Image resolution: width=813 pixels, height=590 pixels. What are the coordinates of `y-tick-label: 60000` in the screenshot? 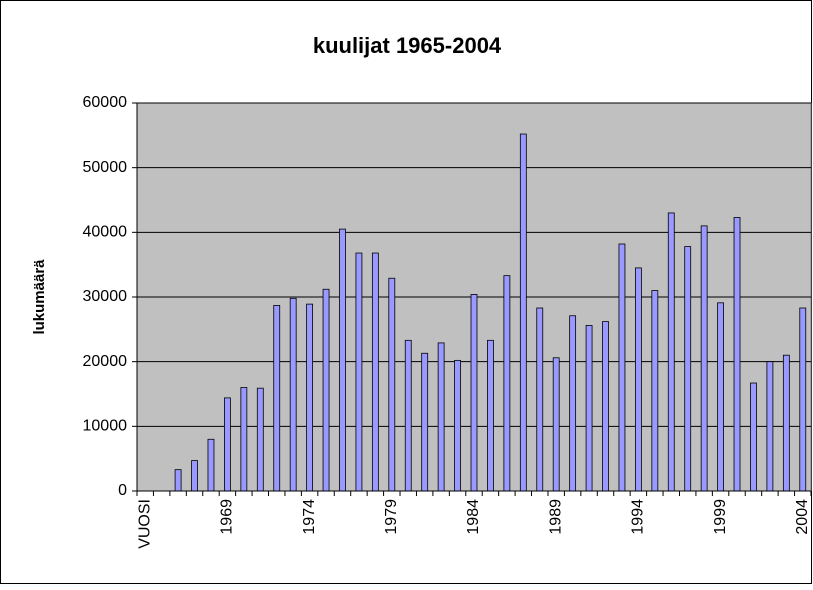 It's located at (105, 102).